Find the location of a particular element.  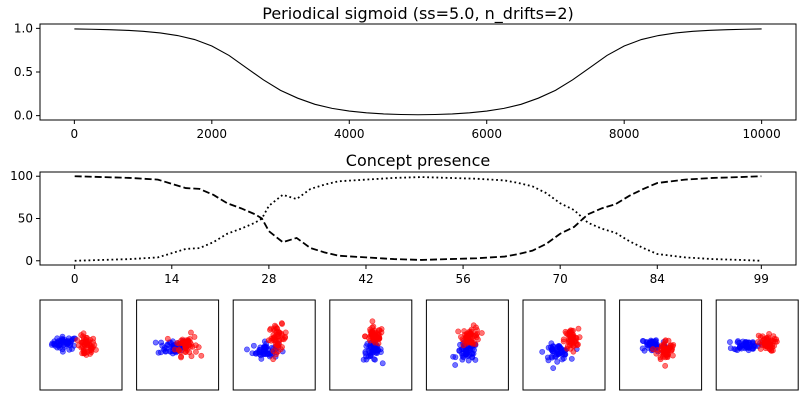

presence-xtick-label: 0 is located at coordinates (75, 279).